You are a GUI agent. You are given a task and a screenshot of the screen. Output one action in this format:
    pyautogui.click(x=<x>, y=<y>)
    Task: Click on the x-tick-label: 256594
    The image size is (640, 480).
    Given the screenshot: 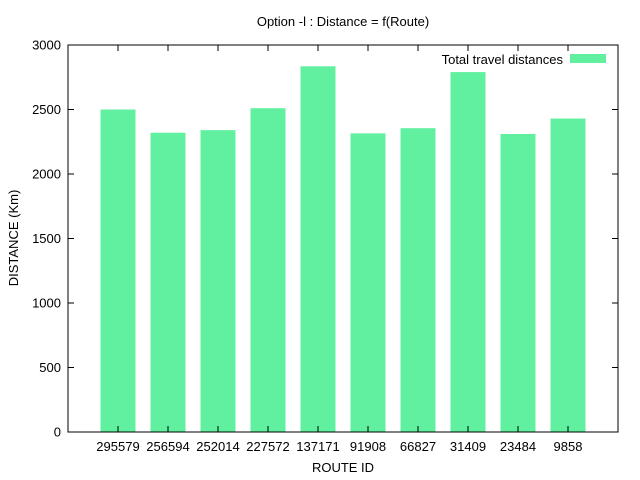 What is the action you would take?
    pyautogui.click(x=167, y=446)
    